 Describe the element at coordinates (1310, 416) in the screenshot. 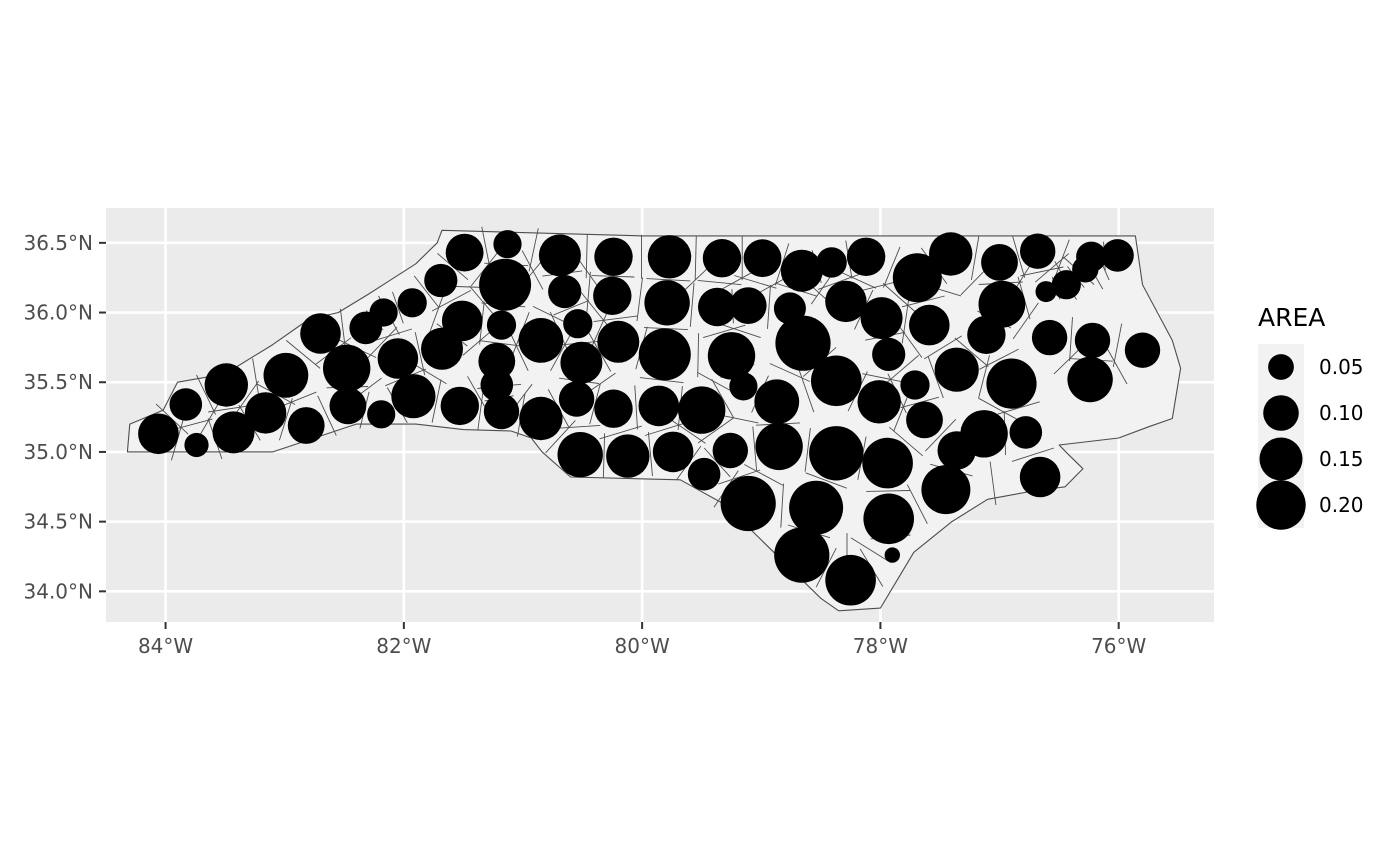

I see `legend: AREA 0.05 0.10 0.15 0.20` at that location.